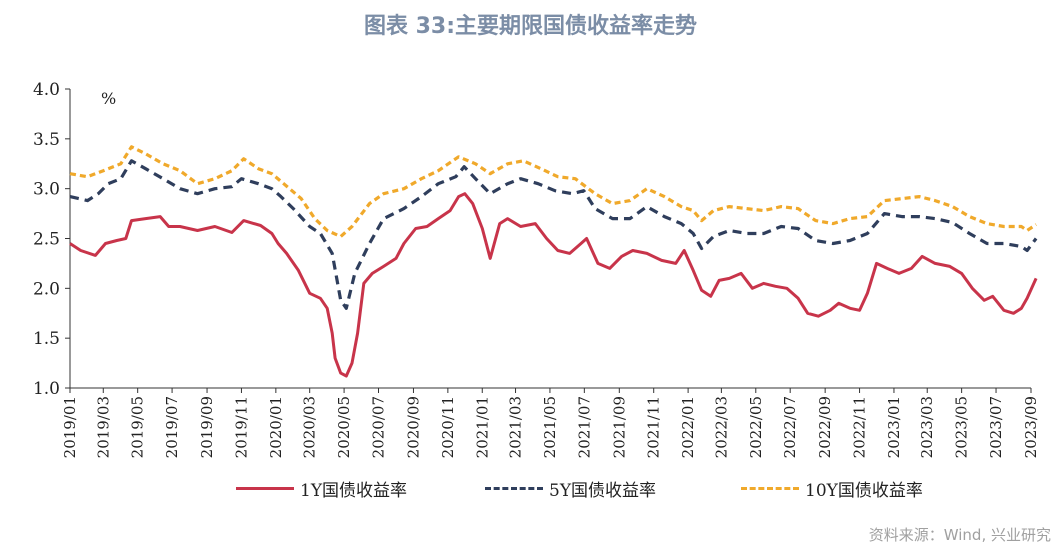 The width and height of the screenshot is (1061, 558). What do you see at coordinates (354, 491) in the screenshot?
I see `legend-label: 1Y国债收益率` at bounding box center [354, 491].